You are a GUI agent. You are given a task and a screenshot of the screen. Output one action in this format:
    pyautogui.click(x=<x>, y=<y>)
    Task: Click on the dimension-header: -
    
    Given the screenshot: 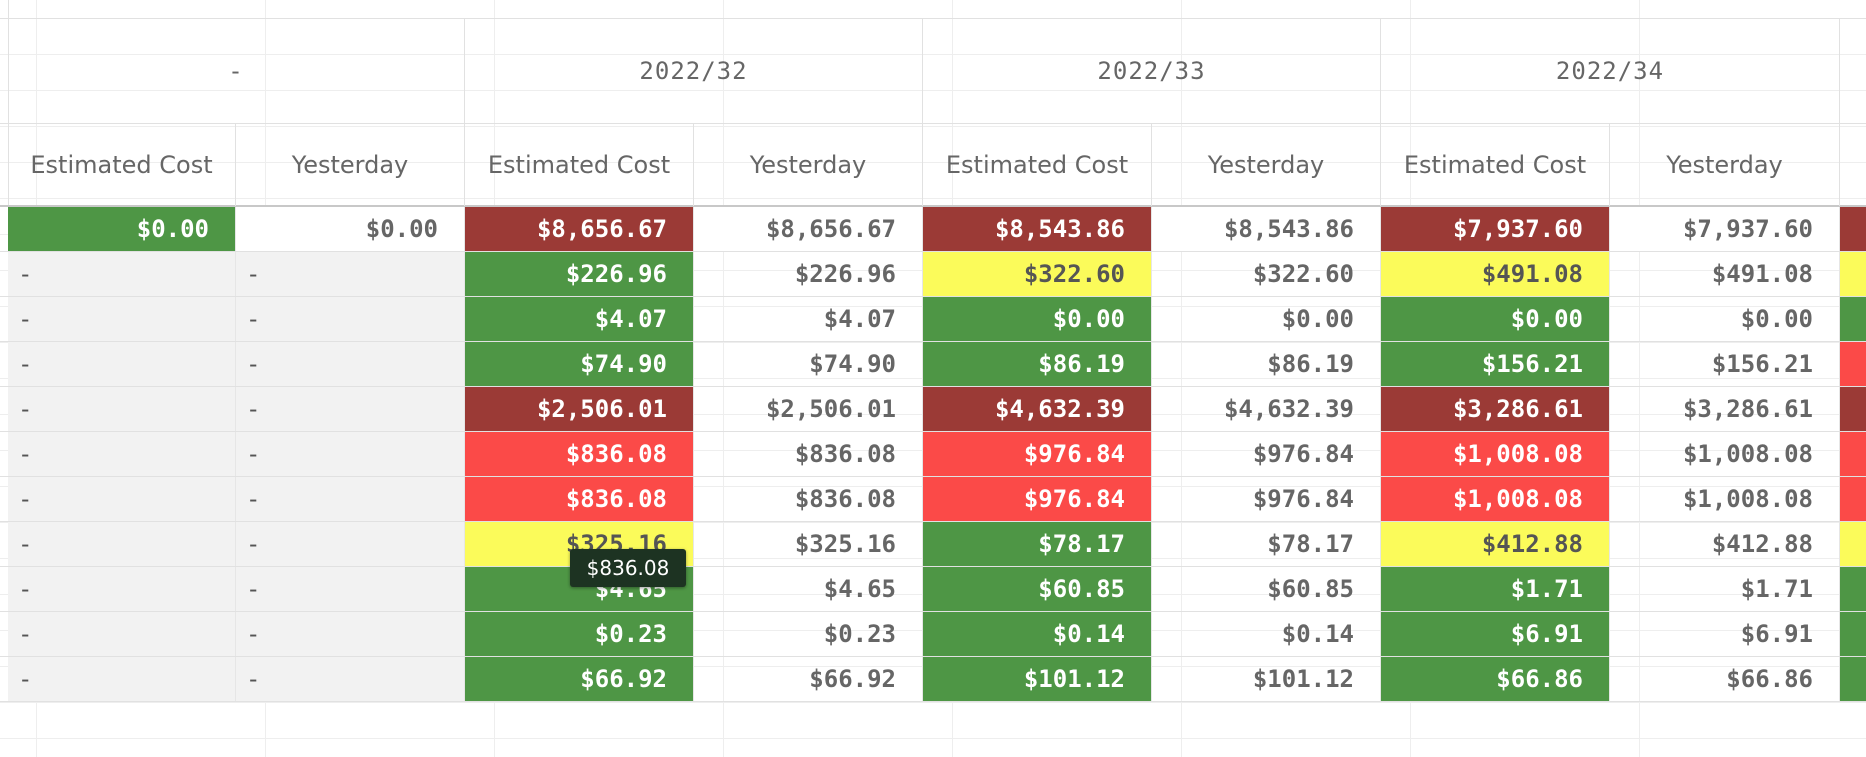 What is the action you would take?
    pyautogui.click(x=236, y=70)
    